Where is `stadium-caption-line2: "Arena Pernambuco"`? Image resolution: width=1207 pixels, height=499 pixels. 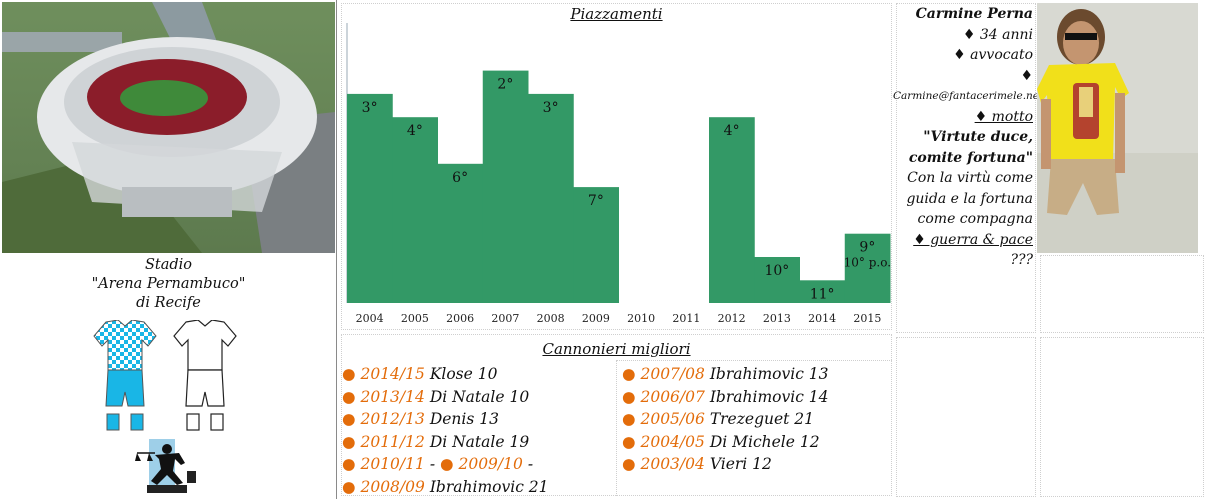
stadium-caption-line2: "Arena Pernambuco" is located at coordinates (168, 284).